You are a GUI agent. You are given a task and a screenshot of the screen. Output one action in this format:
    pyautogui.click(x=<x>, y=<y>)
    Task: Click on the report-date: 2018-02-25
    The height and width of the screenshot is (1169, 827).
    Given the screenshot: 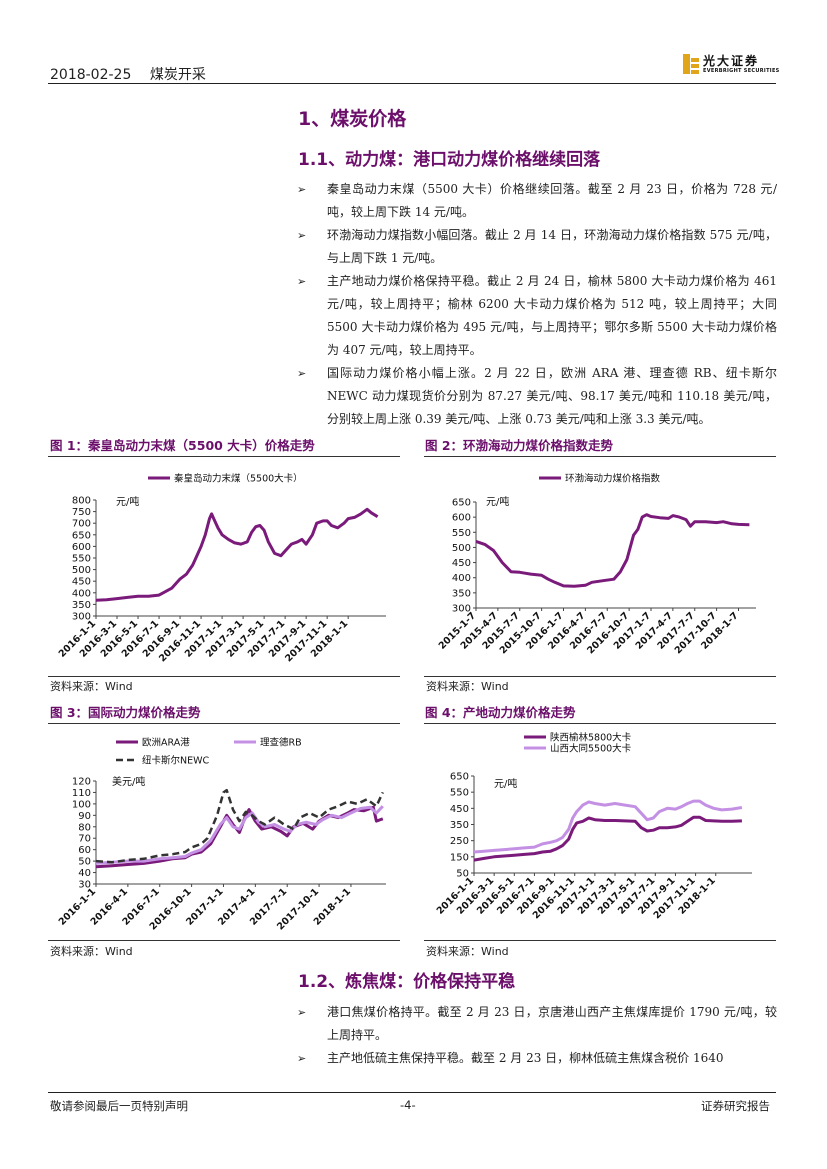 What is the action you would take?
    pyautogui.click(x=91, y=75)
    